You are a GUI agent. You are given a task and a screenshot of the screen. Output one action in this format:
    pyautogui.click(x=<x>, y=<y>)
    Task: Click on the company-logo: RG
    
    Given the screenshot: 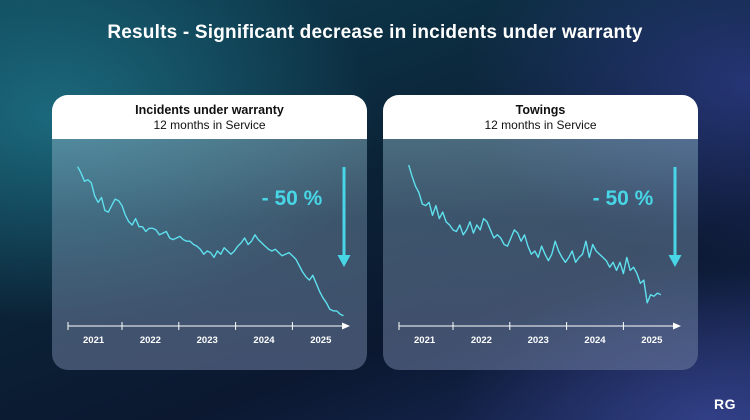 What is the action you would take?
    pyautogui.click(x=725, y=404)
    